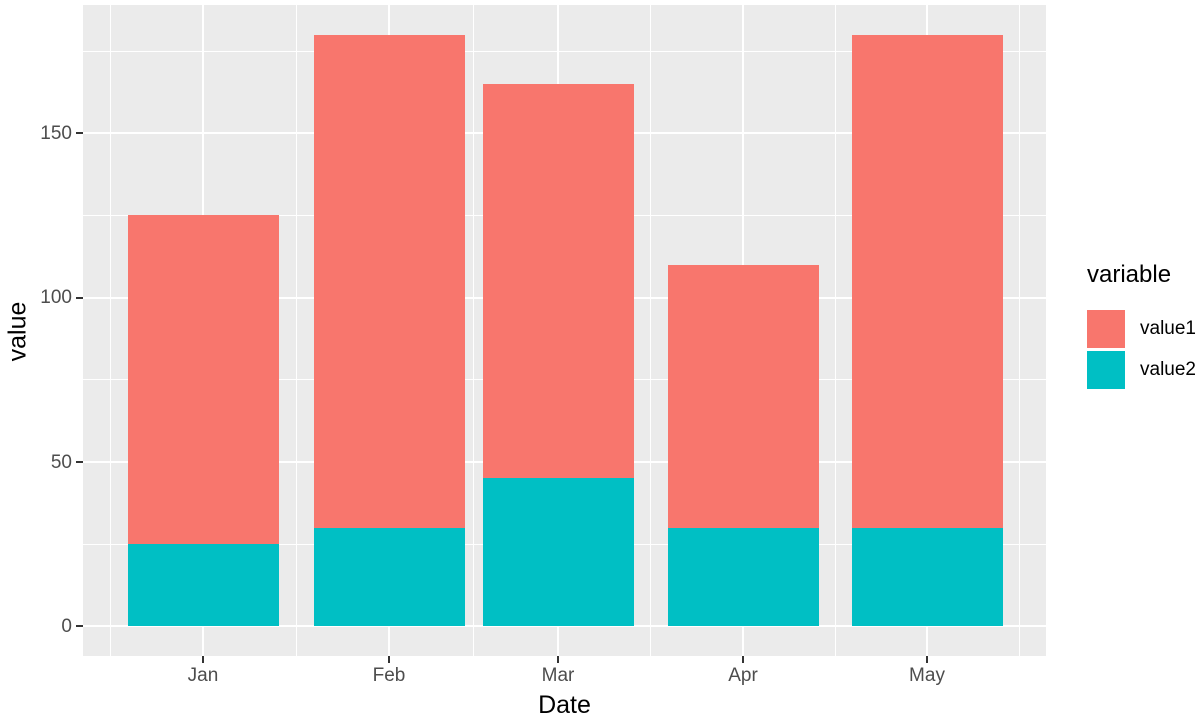 The image size is (1200, 722). I want to click on legend-label-value1: value1, so click(1168, 328).